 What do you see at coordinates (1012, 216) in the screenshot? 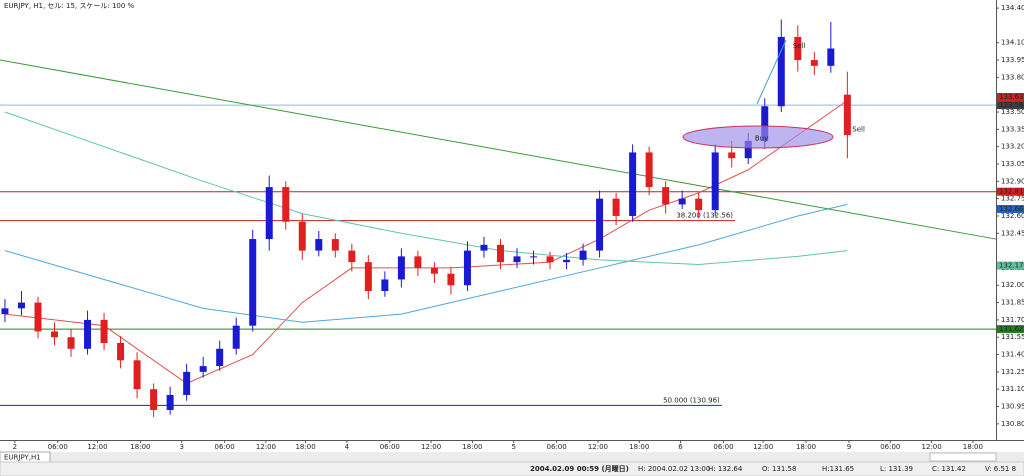
I see `y-tick-label: 132.60` at bounding box center [1012, 216].